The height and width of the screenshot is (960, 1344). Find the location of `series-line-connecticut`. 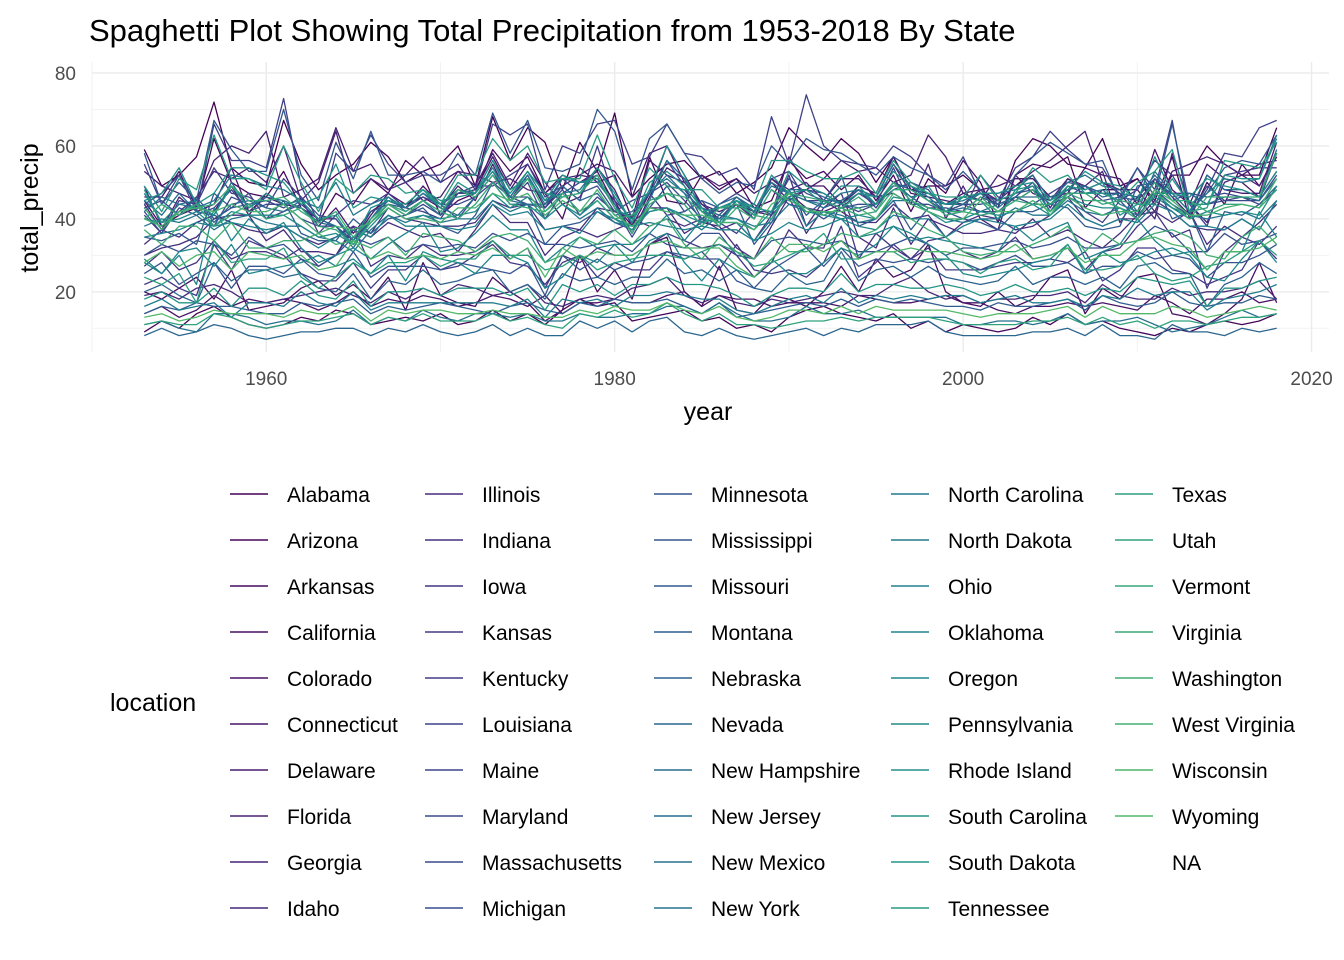

series-line-connecticut is located at coordinates (711, 190).